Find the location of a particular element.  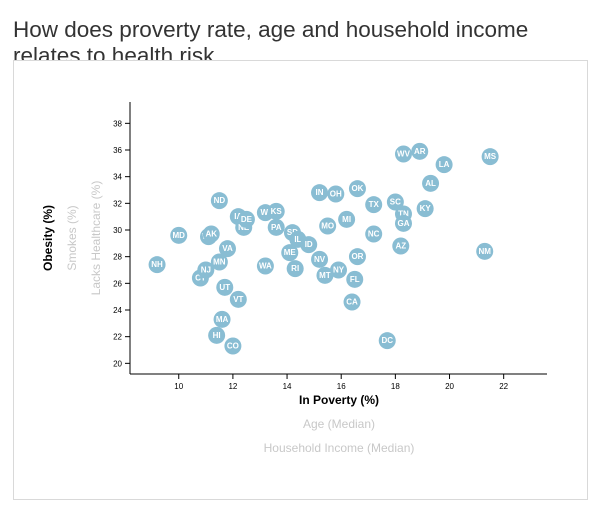

data-point-vt: VT is located at coordinates (238, 299).